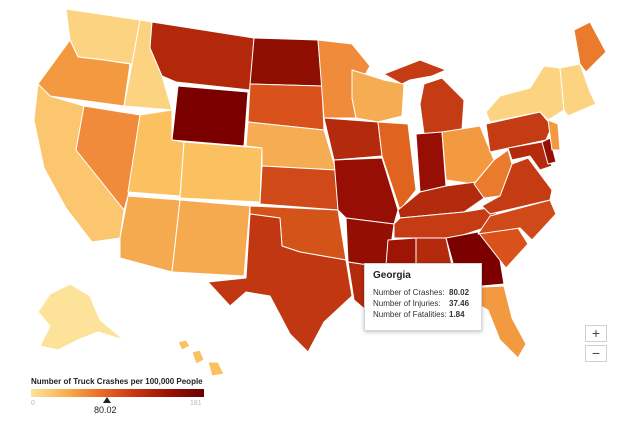 The width and height of the screenshot is (624, 423). I want to click on state-new-england, so click(578, 90).